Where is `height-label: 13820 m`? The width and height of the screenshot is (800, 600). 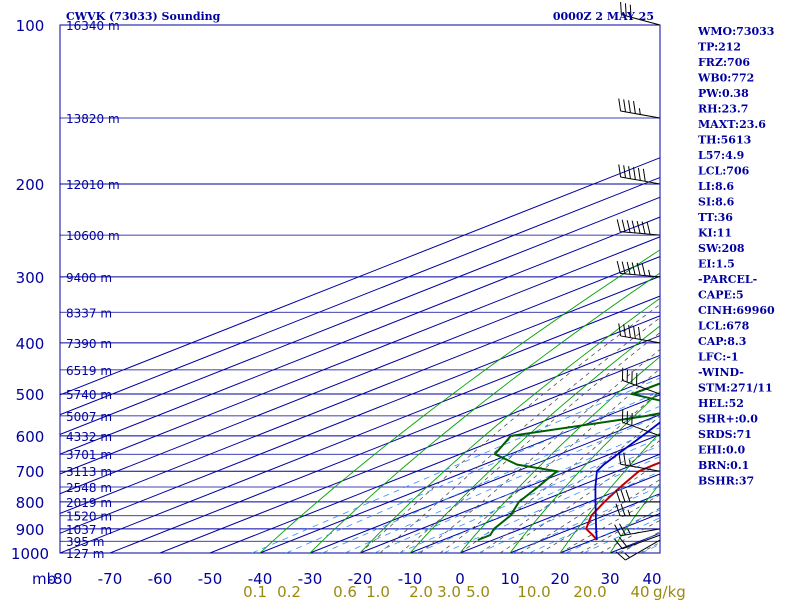
height-label: 13820 m is located at coordinates (93, 119).